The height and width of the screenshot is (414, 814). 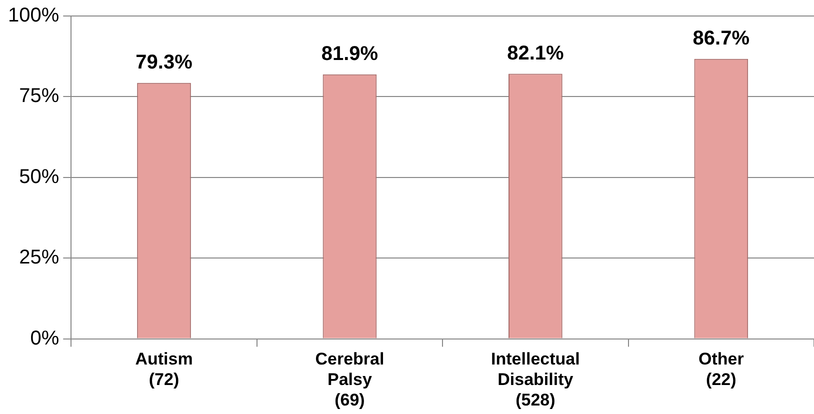 I want to click on x-tick-label: Intellectual Disability (528), so click(x=535, y=380).